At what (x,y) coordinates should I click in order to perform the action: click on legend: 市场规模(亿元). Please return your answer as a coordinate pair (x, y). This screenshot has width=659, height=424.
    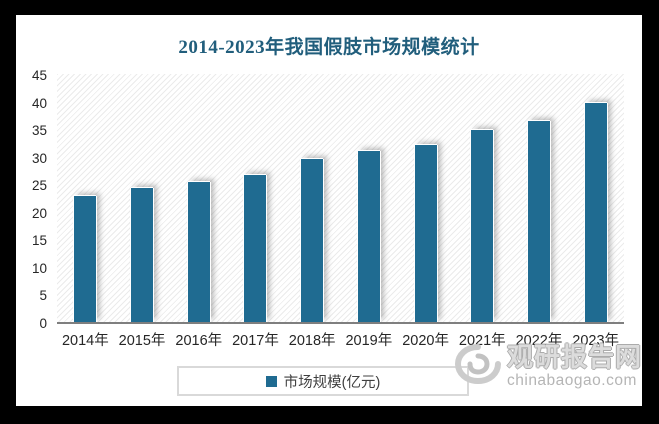
    Looking at the image, I should click on (323, 381).